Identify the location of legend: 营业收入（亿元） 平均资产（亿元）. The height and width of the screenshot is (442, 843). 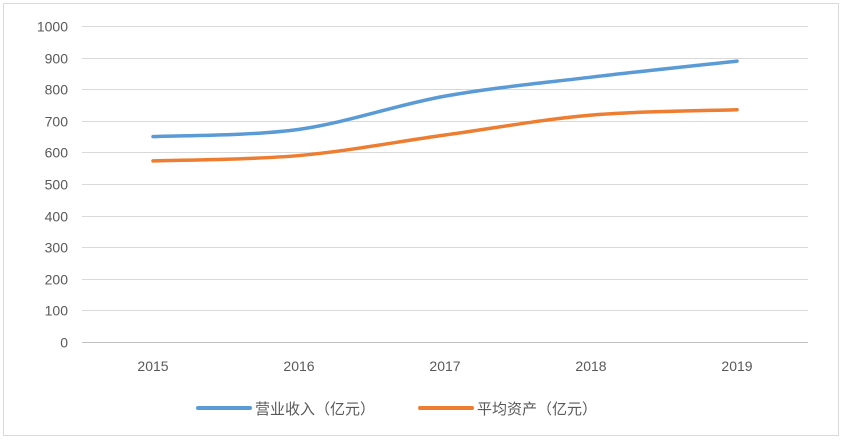
(396, 409).